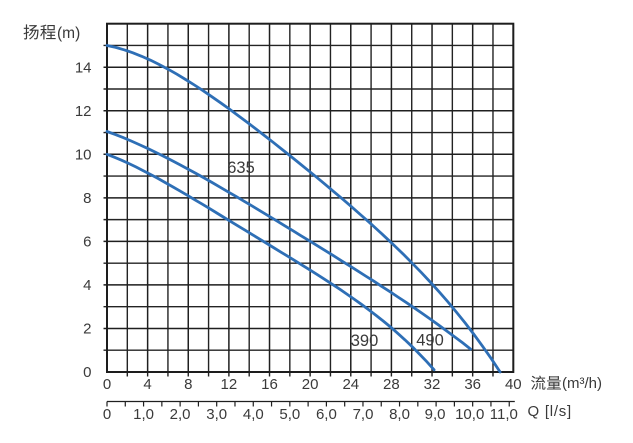  Describe the element at coordinates (472, 384) in the screenshot. I see `svg-text: 36` at that location.